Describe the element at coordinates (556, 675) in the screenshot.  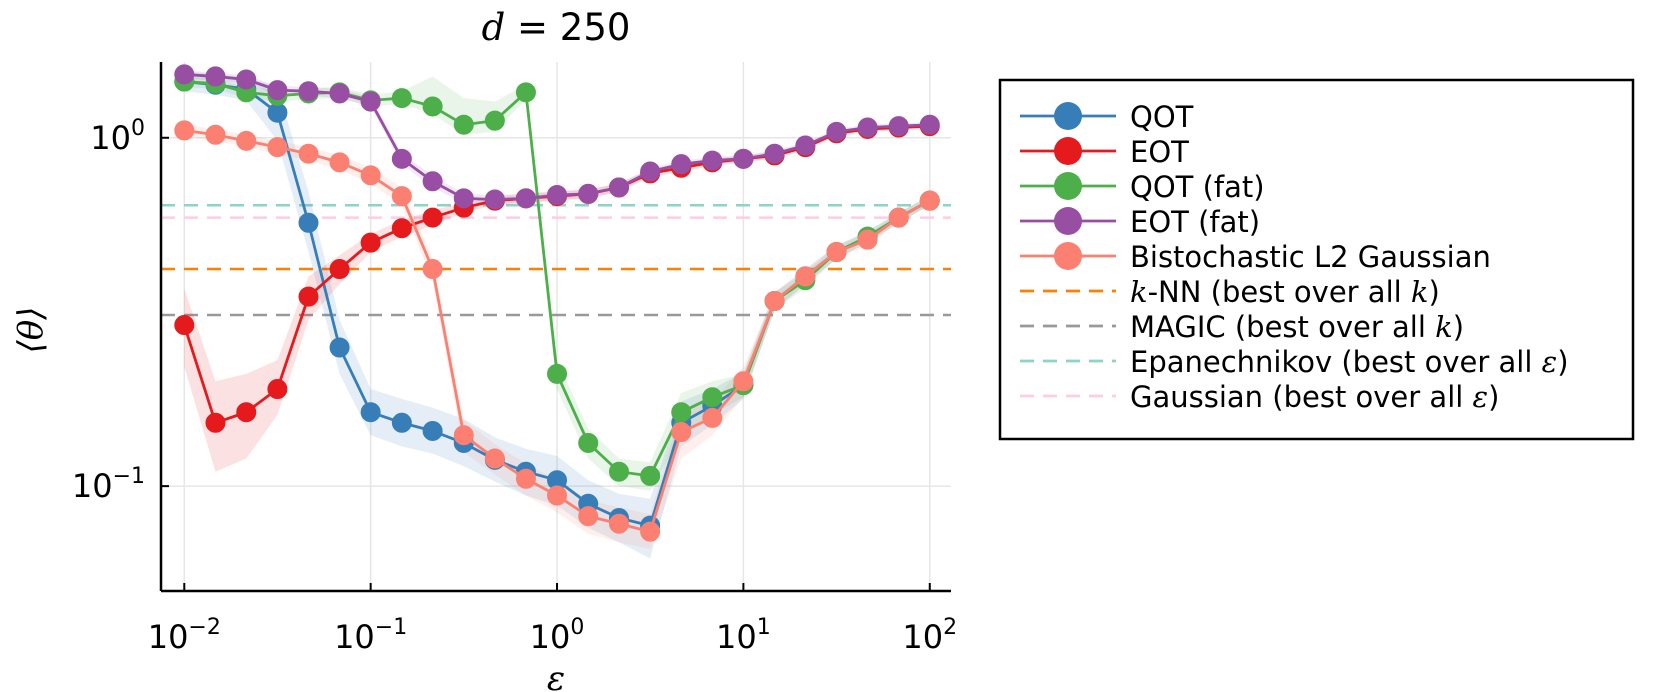
I see `x-axis-label: ε` at that location.